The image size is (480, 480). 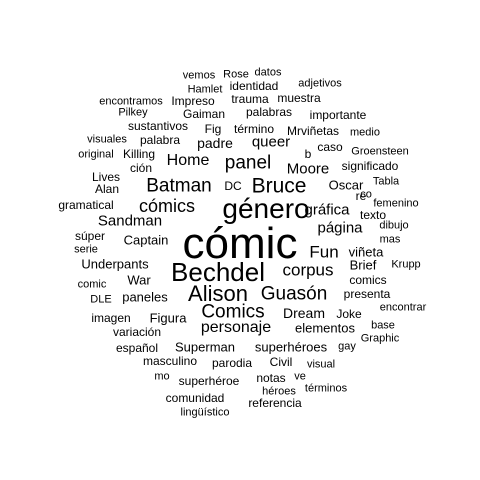 What do you see at coordinates (380, 151) in the screenshot?
I see `word-groensteen: Groensteen` at bounding box center [380, 151].